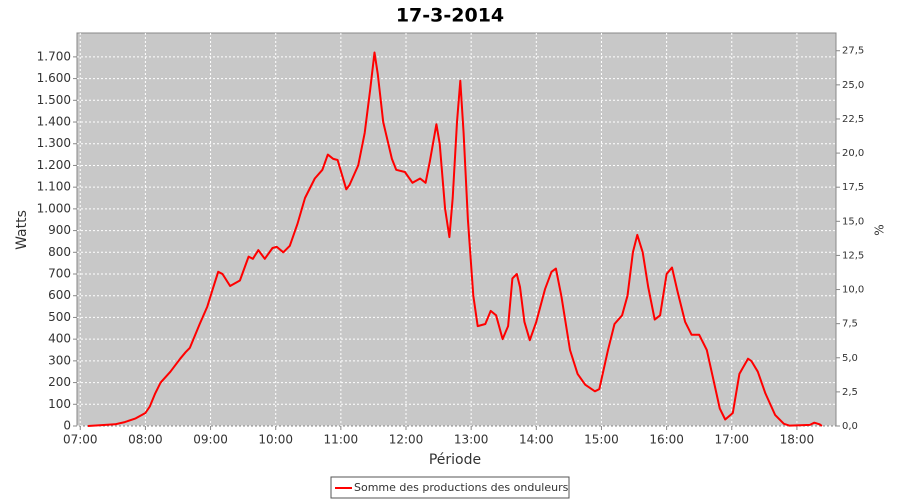 This screenshot has width=900, height=500. I want to click on y2-tick-label: 20,0, so click(853, 153).